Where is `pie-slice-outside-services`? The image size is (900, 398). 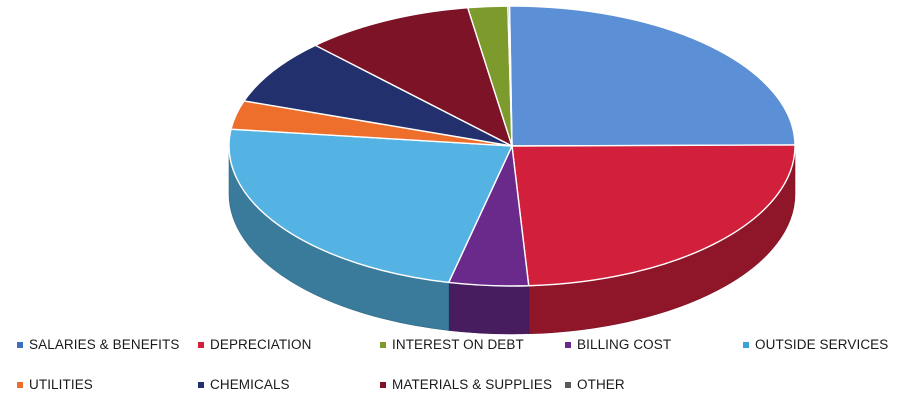
pie-slice-outside-services is located at coordinates (370, 206).